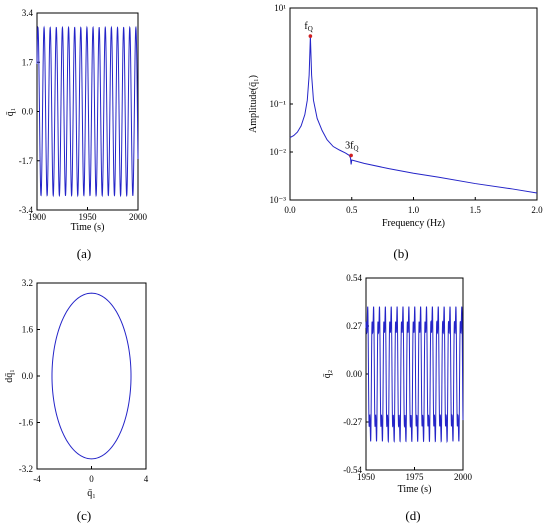 This screenshot has height=531, width=550. I want to click on y-tick-label: -3.4, so click(26, 210).